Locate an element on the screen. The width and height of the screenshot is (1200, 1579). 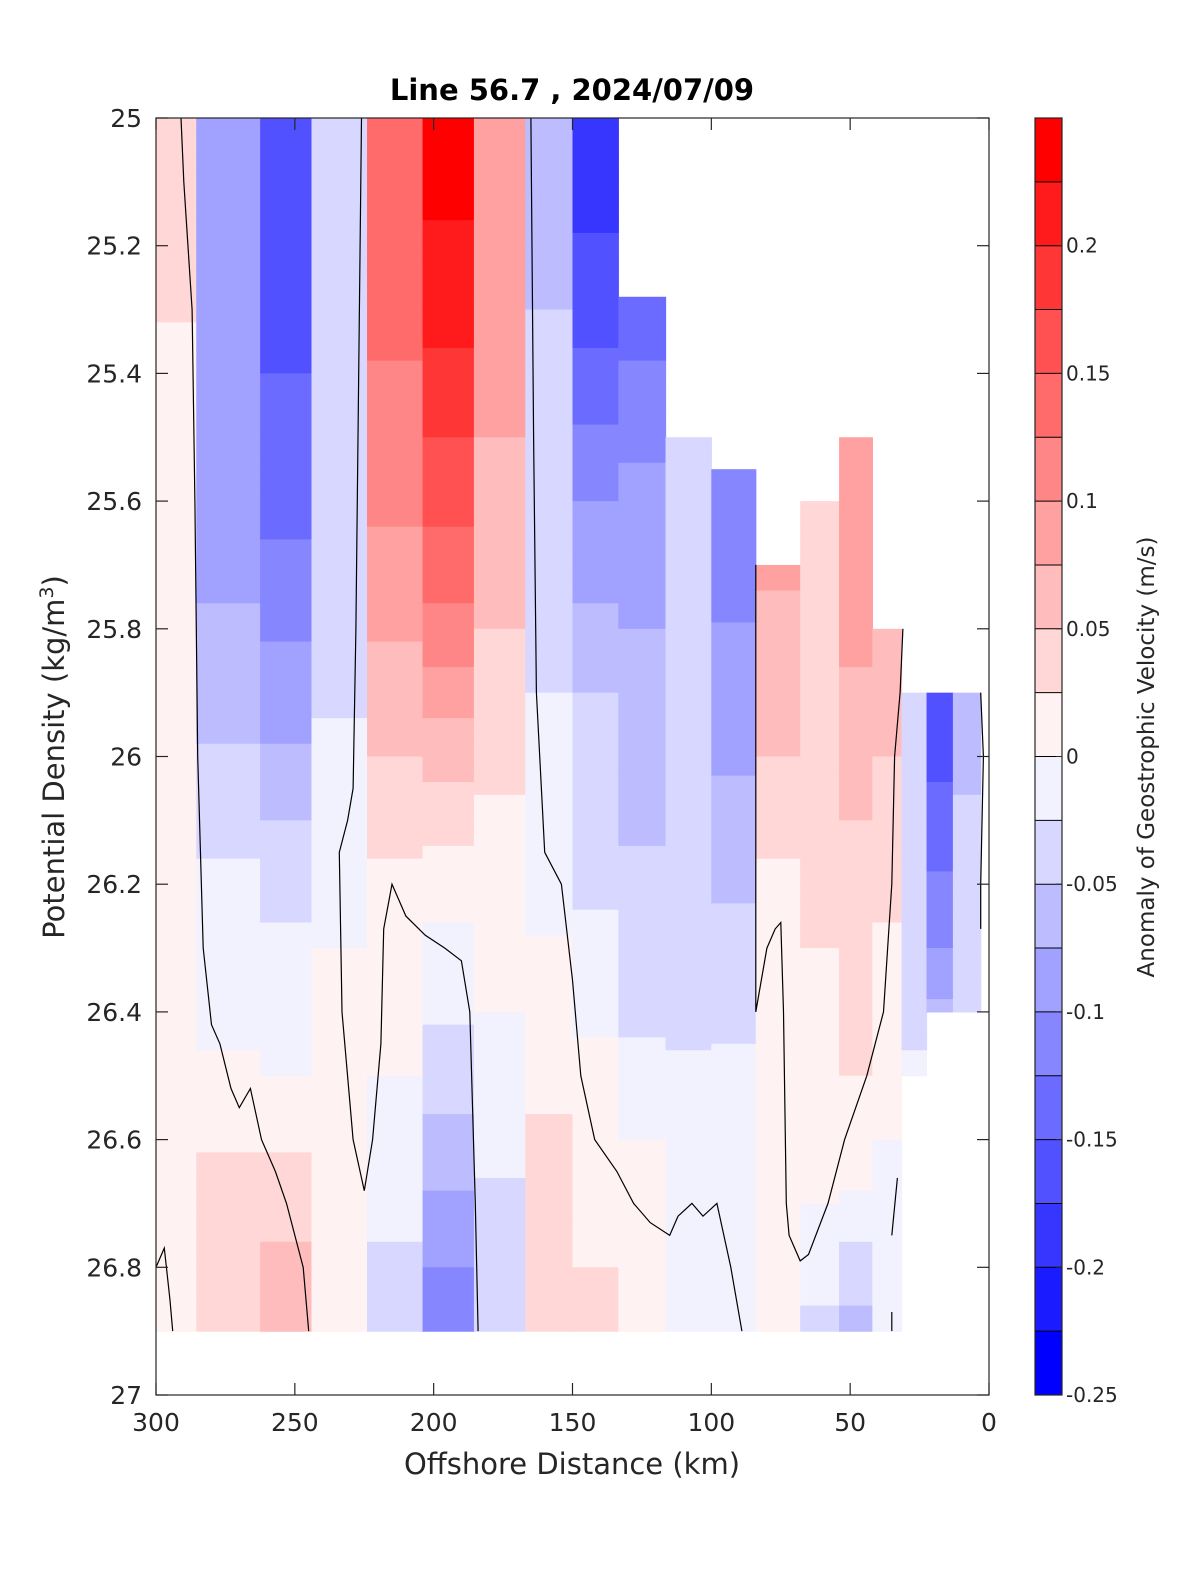
y-axis-label: Potential Density (kg/m3) is located at coordinates (53, 757).